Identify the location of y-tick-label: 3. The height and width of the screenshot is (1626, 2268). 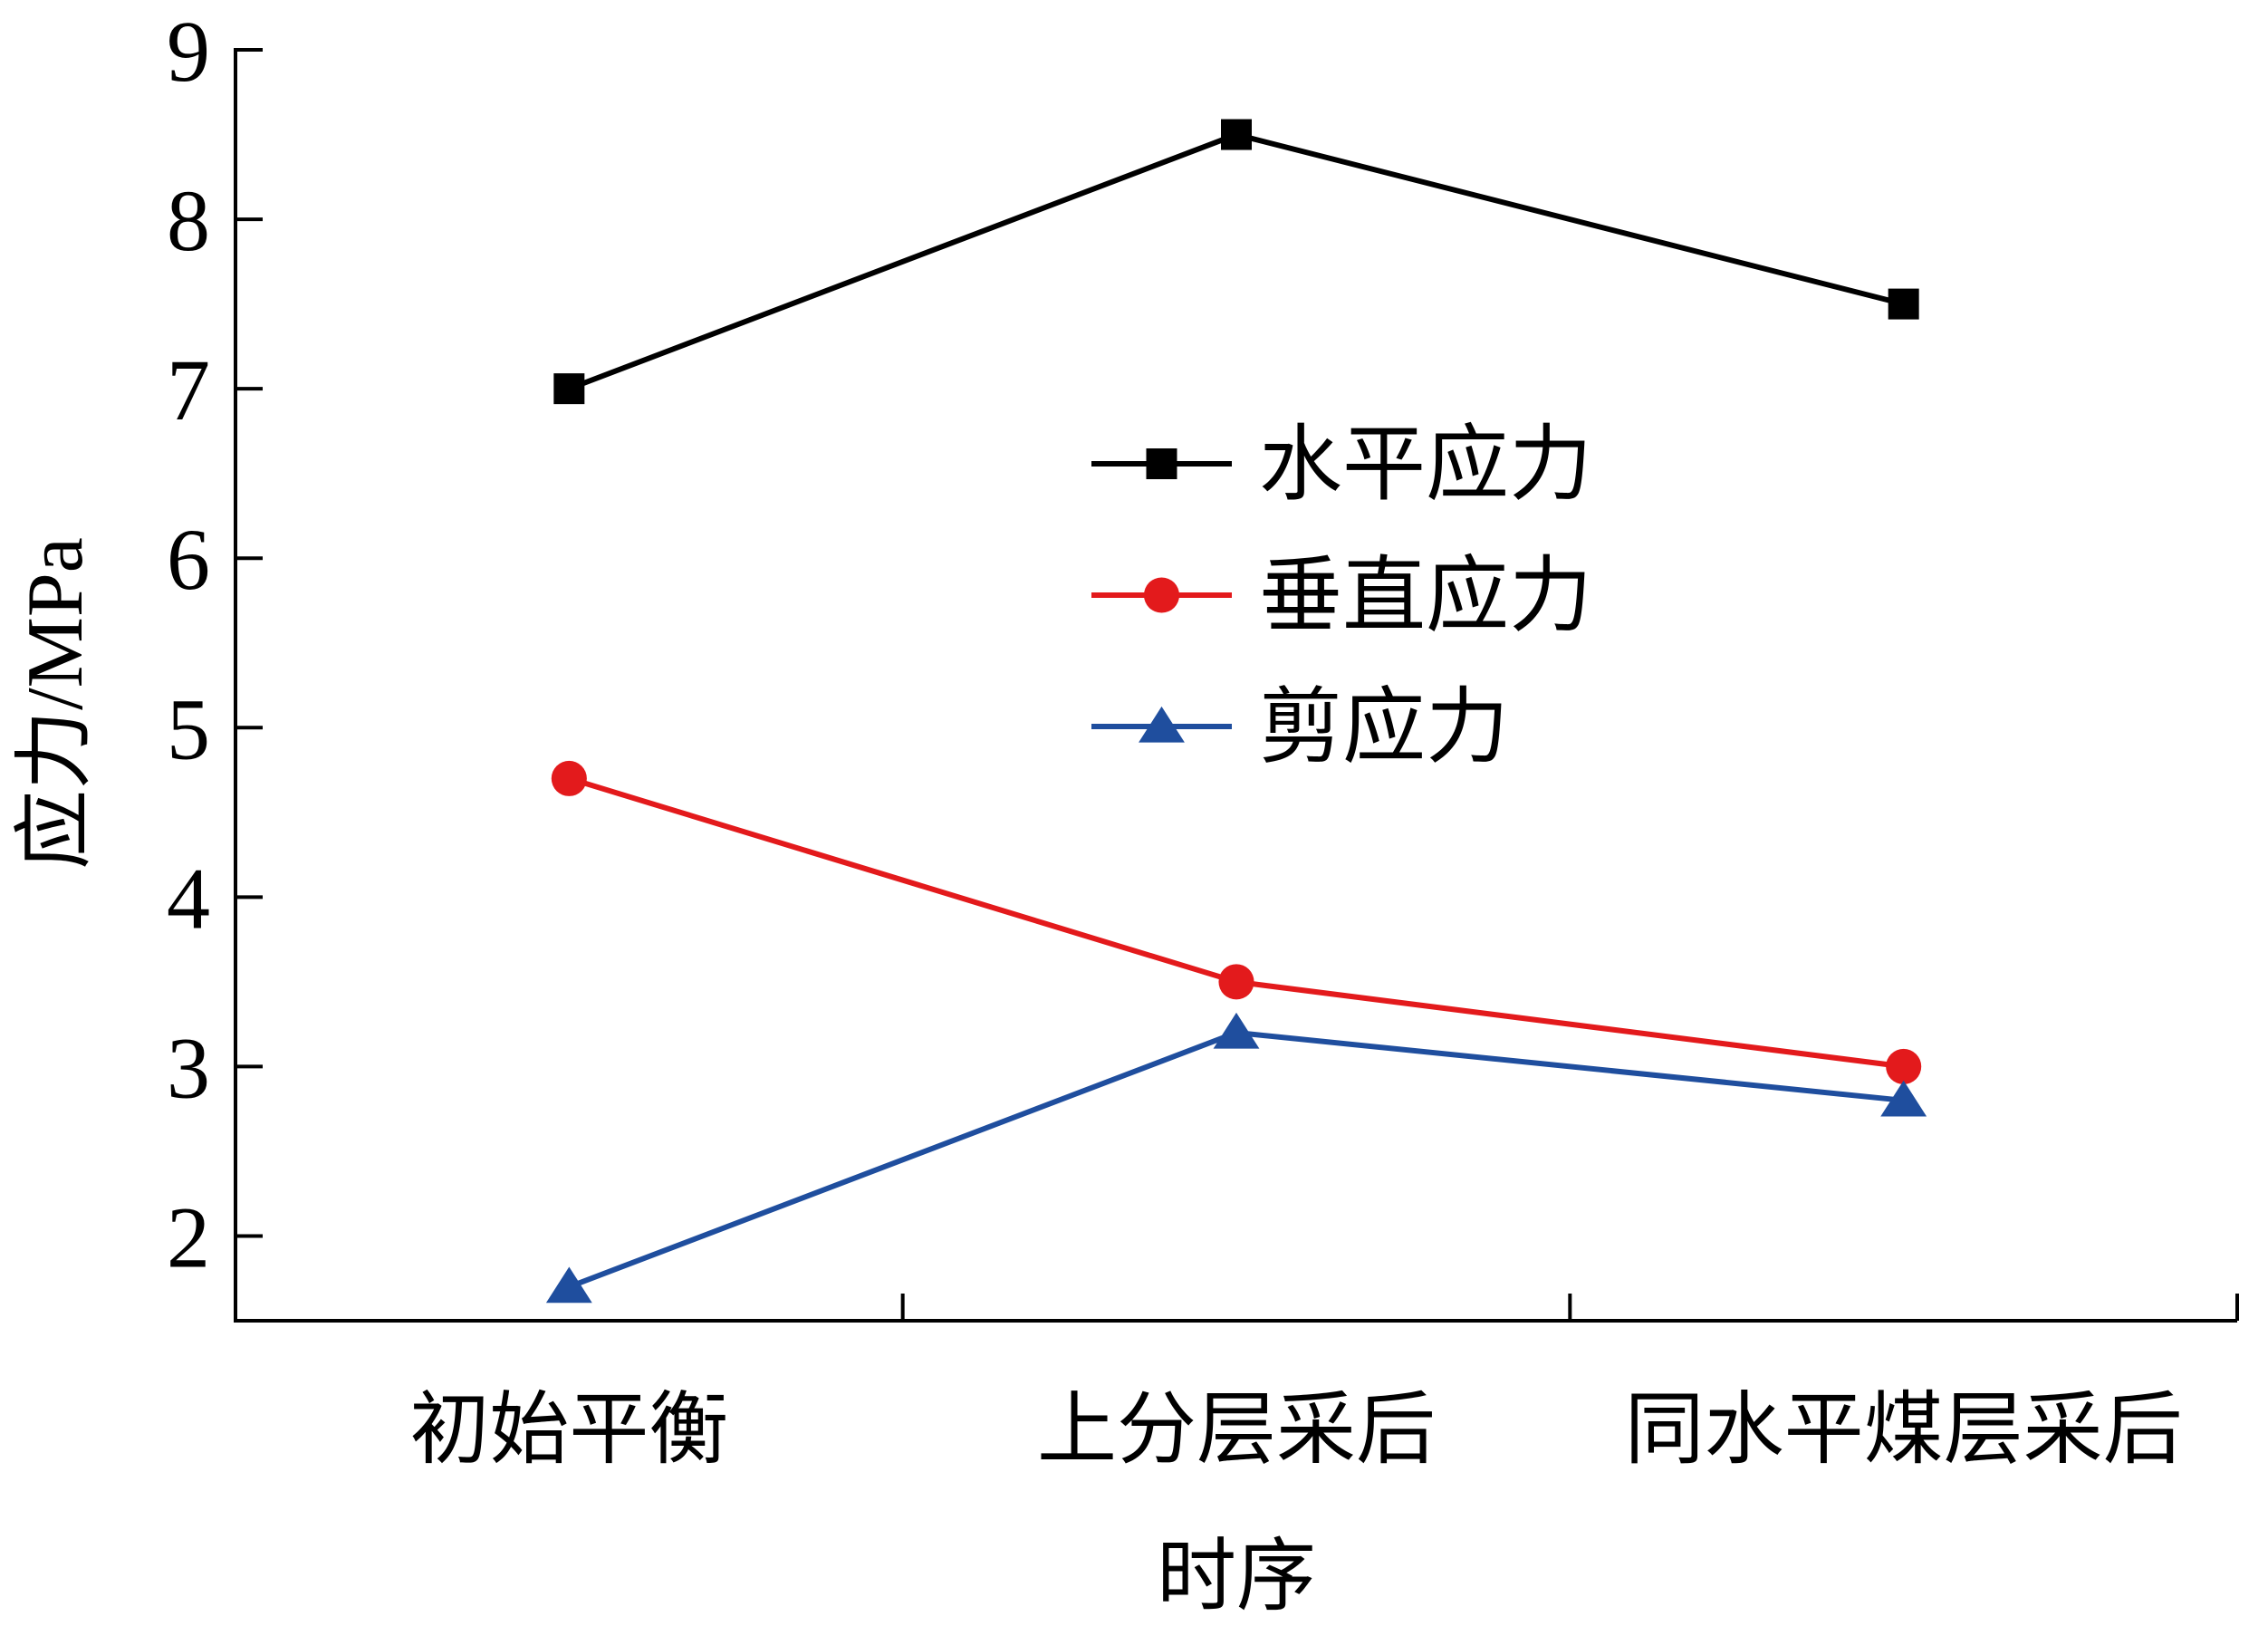
(189, 1067).